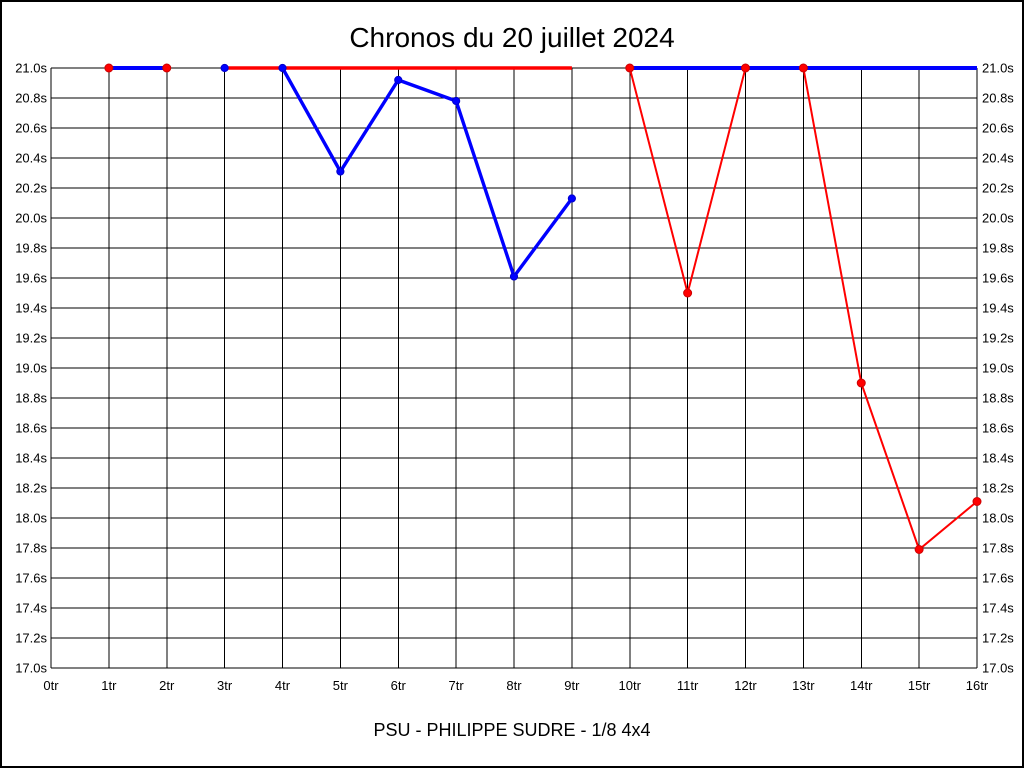  I want to click on y-tick-label-right: 20.0s, so click(998, 218).